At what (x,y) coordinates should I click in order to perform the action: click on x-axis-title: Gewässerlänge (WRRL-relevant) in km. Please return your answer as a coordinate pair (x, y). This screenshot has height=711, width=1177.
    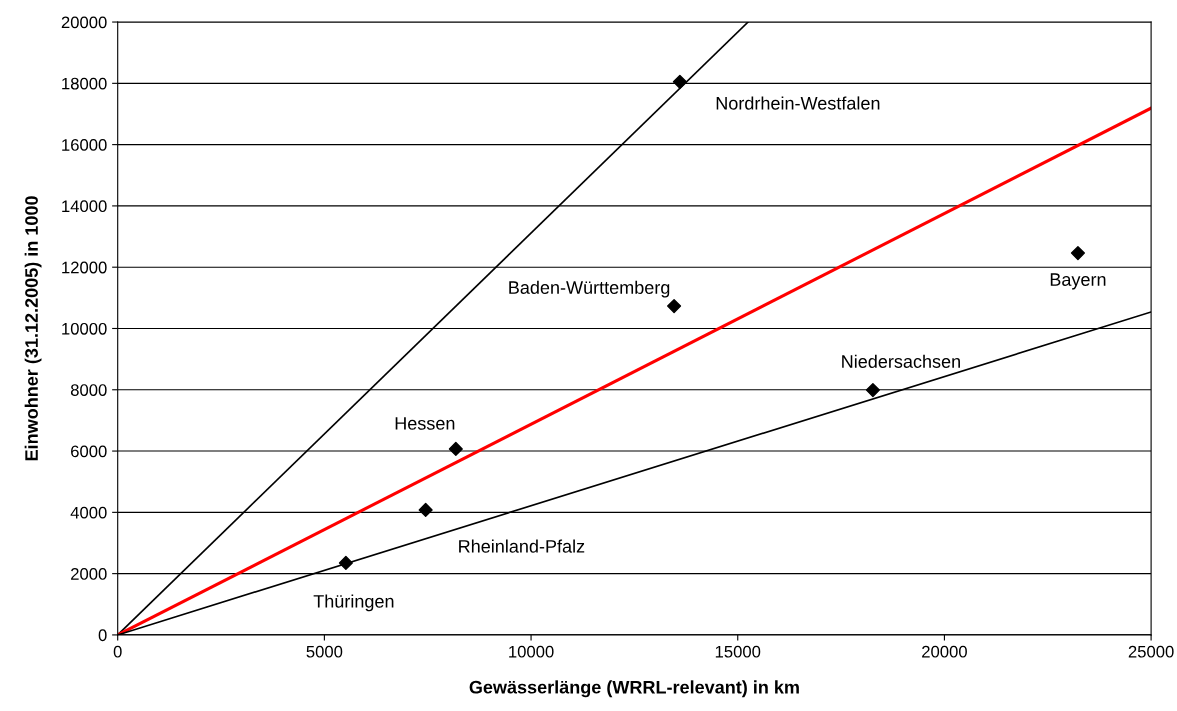
    Looking at the image, I should click on (634, 689).